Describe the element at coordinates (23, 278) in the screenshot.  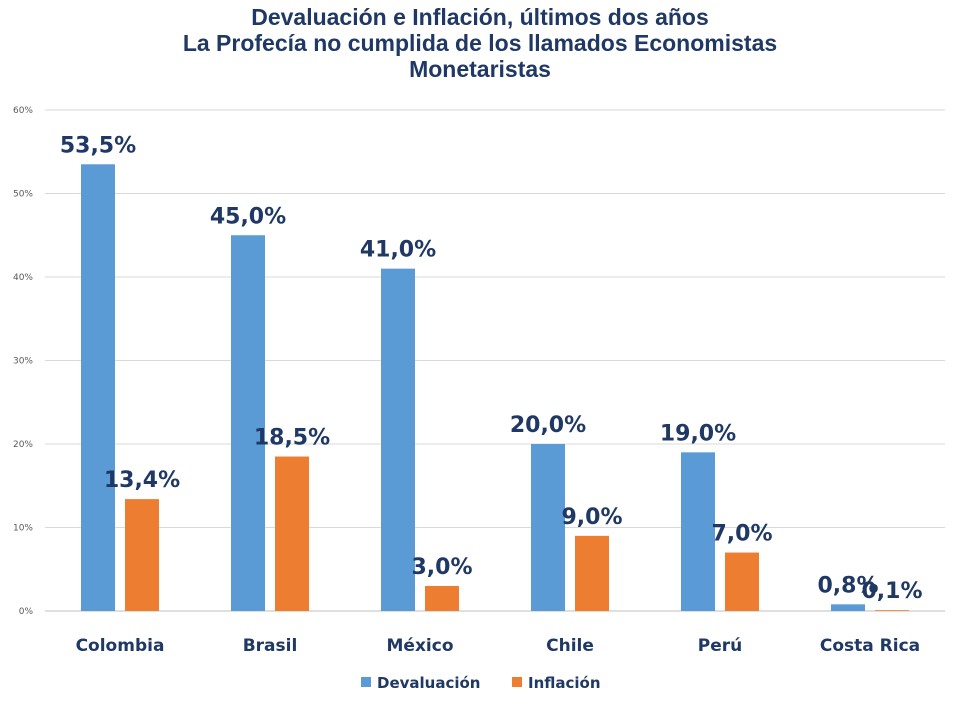
I see `y-tick-label: 40%` at that location.